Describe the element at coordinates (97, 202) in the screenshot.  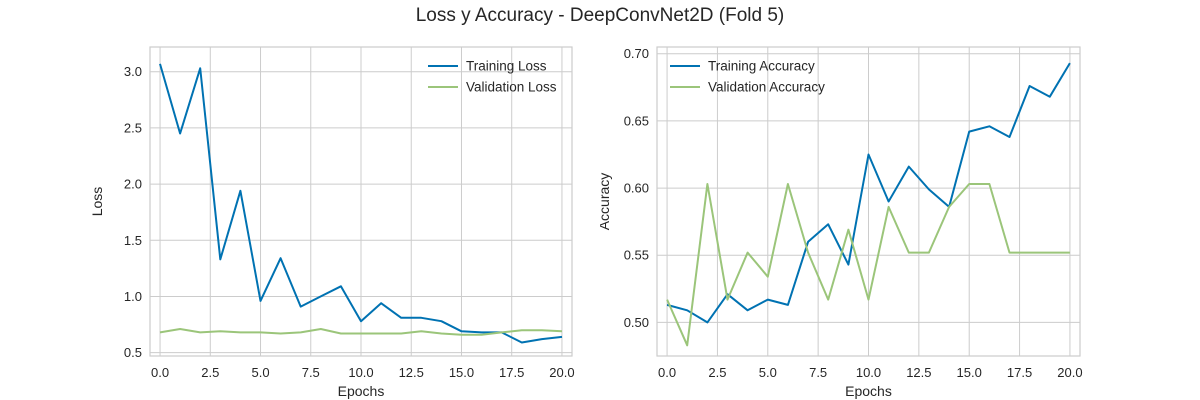
I see `y-axis-label: Loss` at that location.